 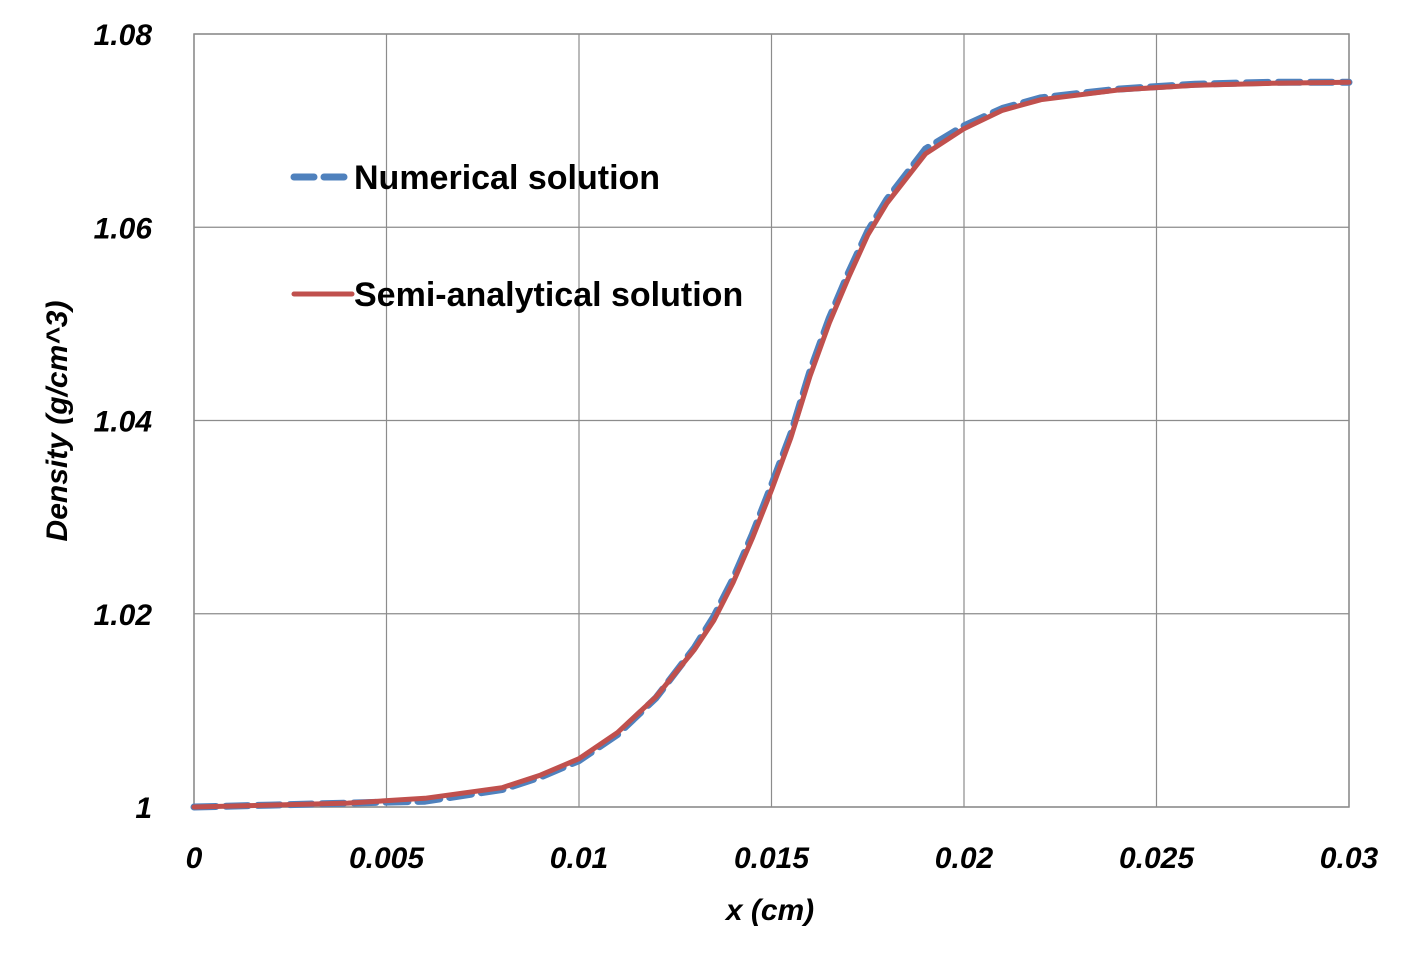 What do you see at coordinates (769, 910) in the screenshot?
I see `x-axis-title: x (cm)` at bounding box center [769, 910].